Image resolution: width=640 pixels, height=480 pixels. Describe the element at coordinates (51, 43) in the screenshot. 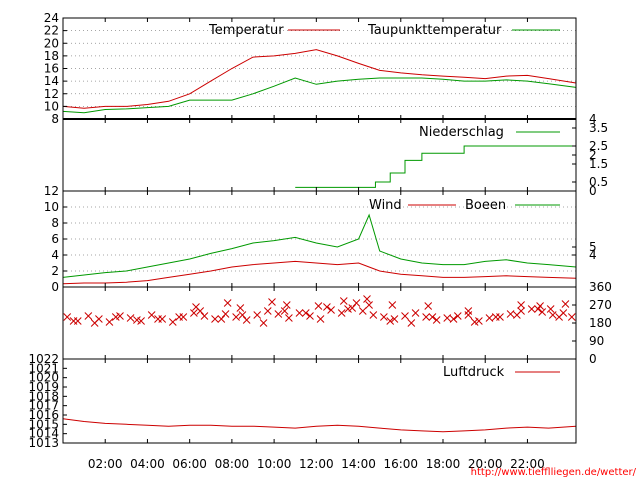

I see `y-tick-label: 20` at that location.